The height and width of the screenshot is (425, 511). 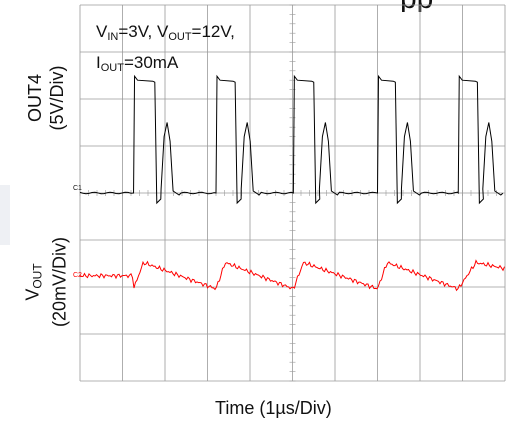 I want to click on title-fragment: pp, so click(x=416, y=6).